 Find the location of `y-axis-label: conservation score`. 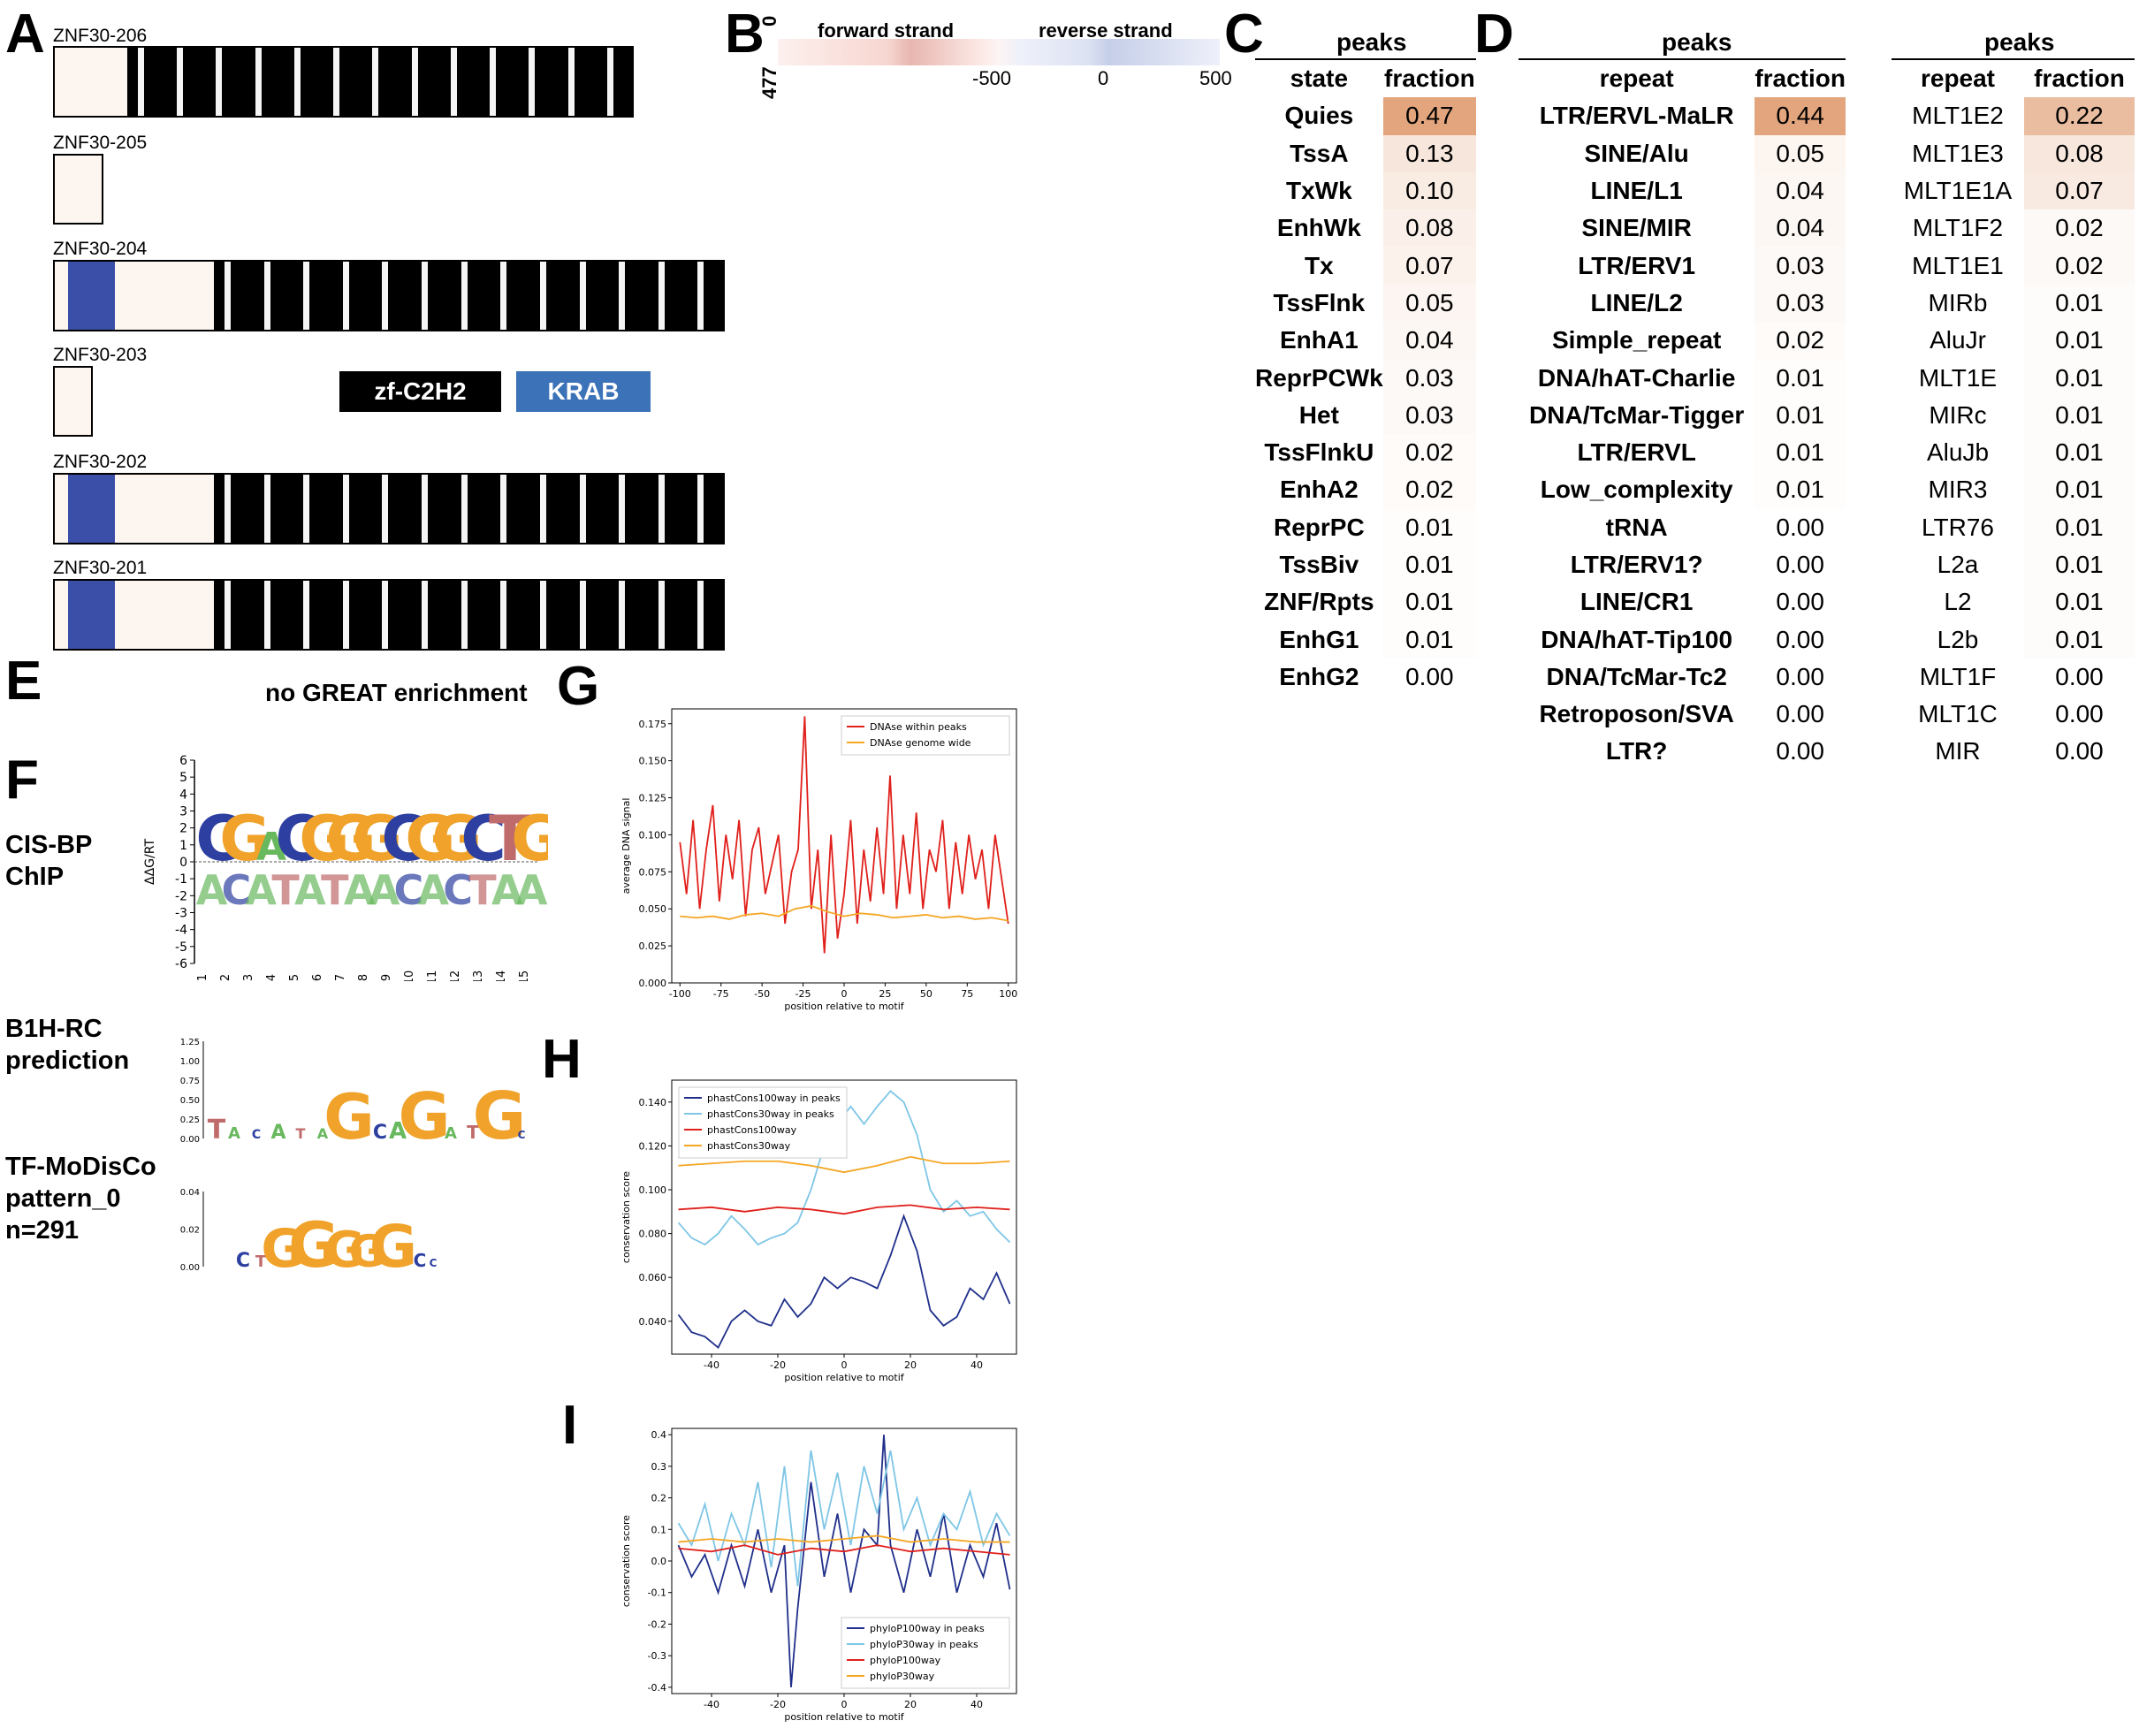

y-axis-label: conservation score is located at coordinates (626, 1561).